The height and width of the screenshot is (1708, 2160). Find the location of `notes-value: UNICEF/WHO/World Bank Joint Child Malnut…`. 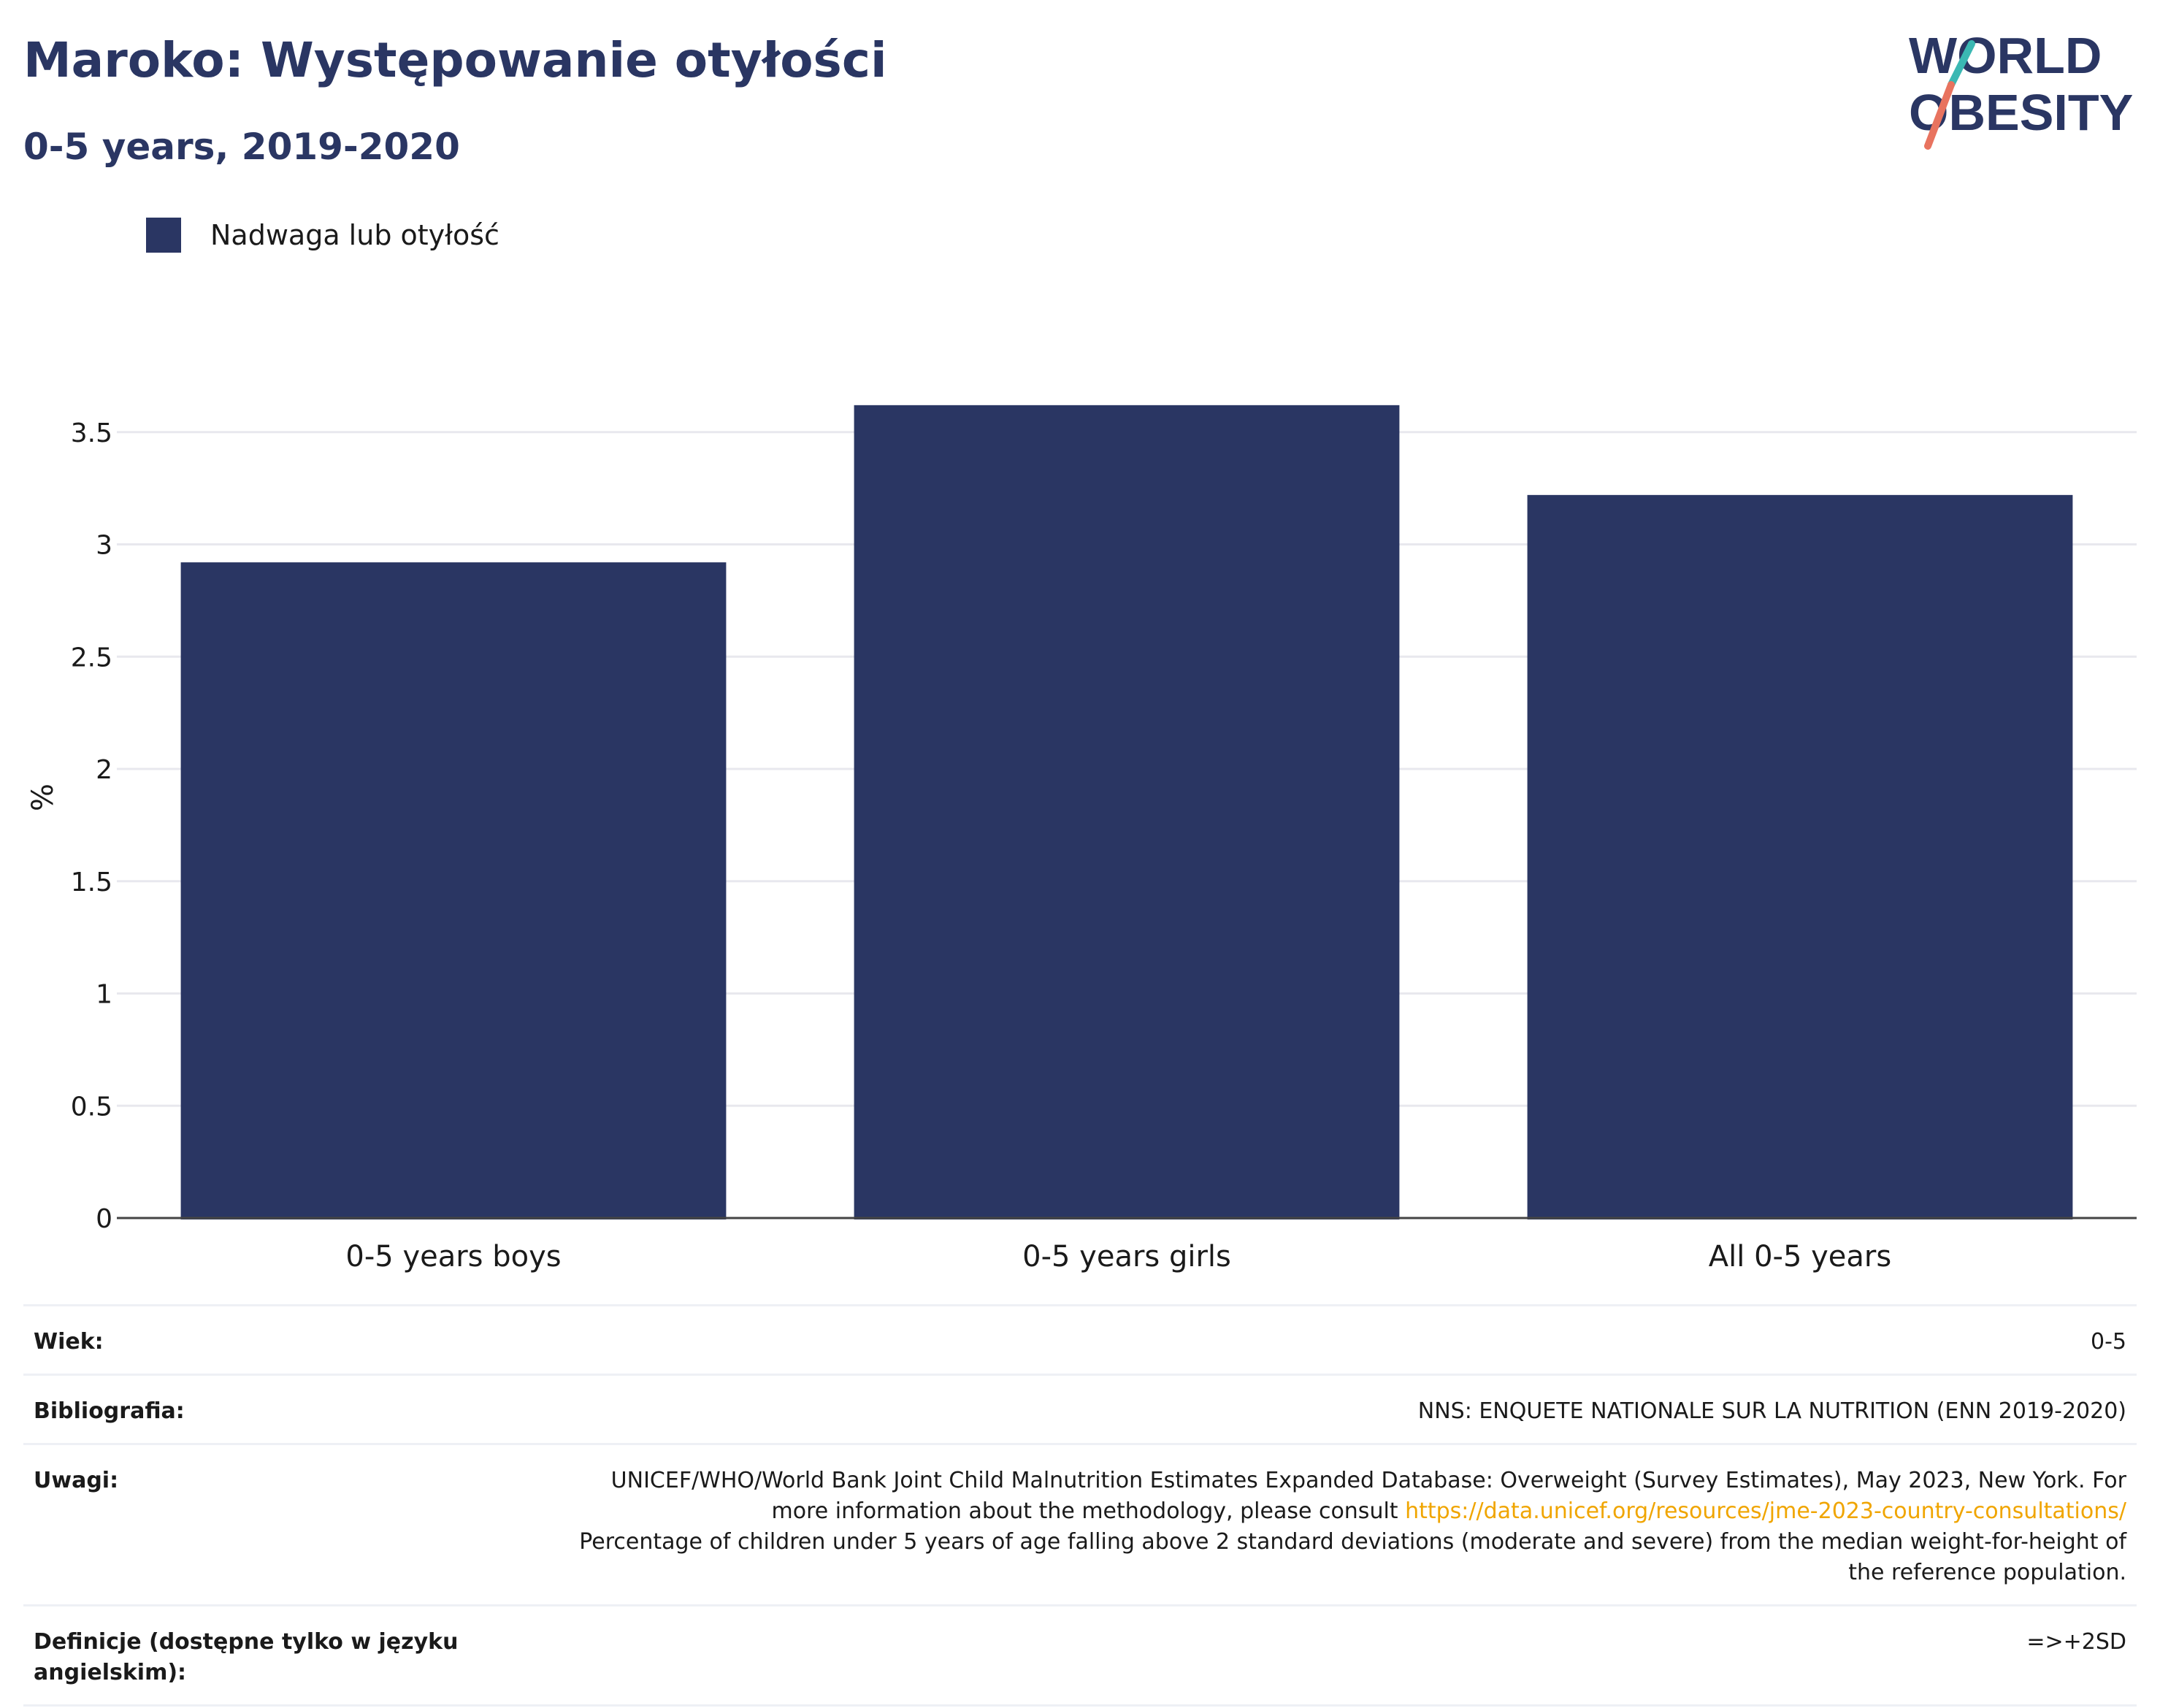

notes-value: UNICEF/WHO/World Bank Joint Child Malnut… is located at coordinates (1341, 1527).